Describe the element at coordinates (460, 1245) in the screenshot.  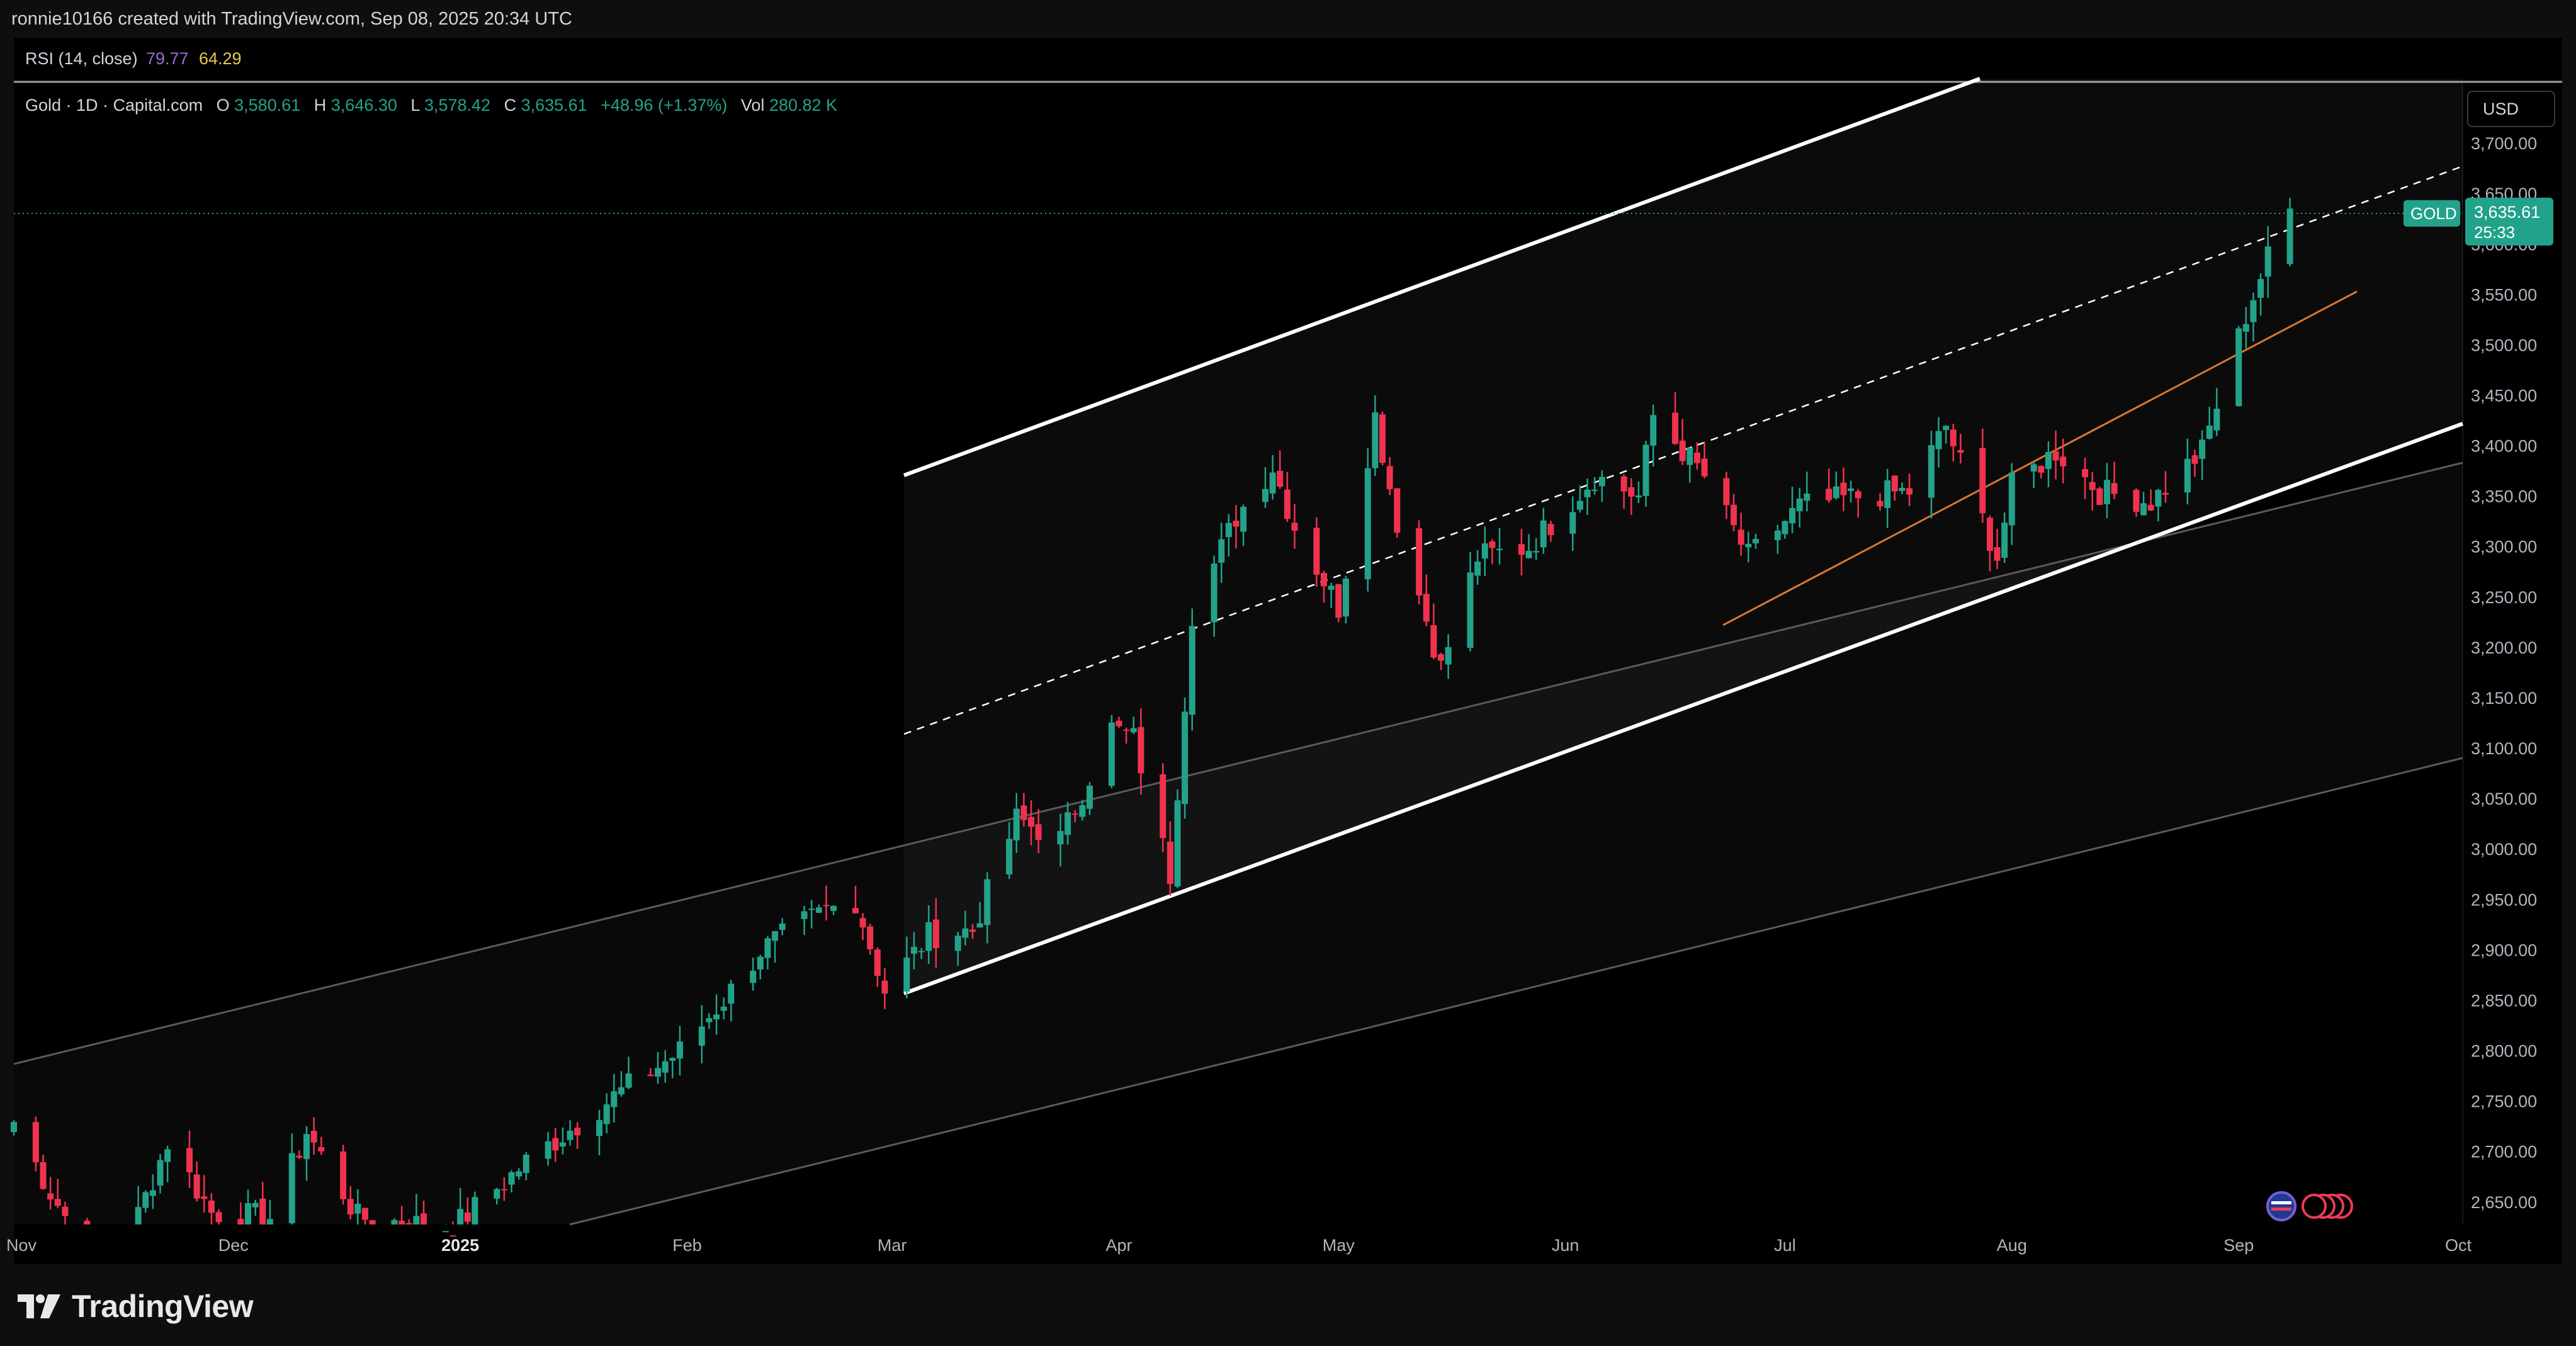
I see `time-tick-label: 2025` at that location.